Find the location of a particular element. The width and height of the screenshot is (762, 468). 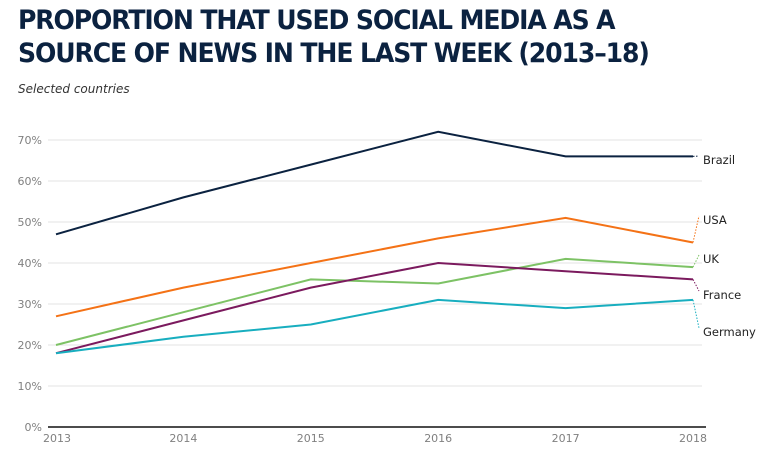

series-label-usa: USA is located at coordinates (715, 220).